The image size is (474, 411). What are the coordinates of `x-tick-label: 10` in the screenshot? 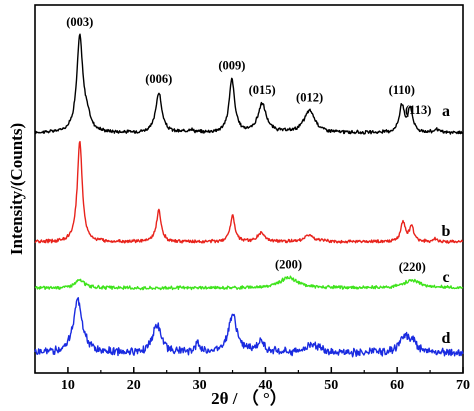 It's located at (68, 385).